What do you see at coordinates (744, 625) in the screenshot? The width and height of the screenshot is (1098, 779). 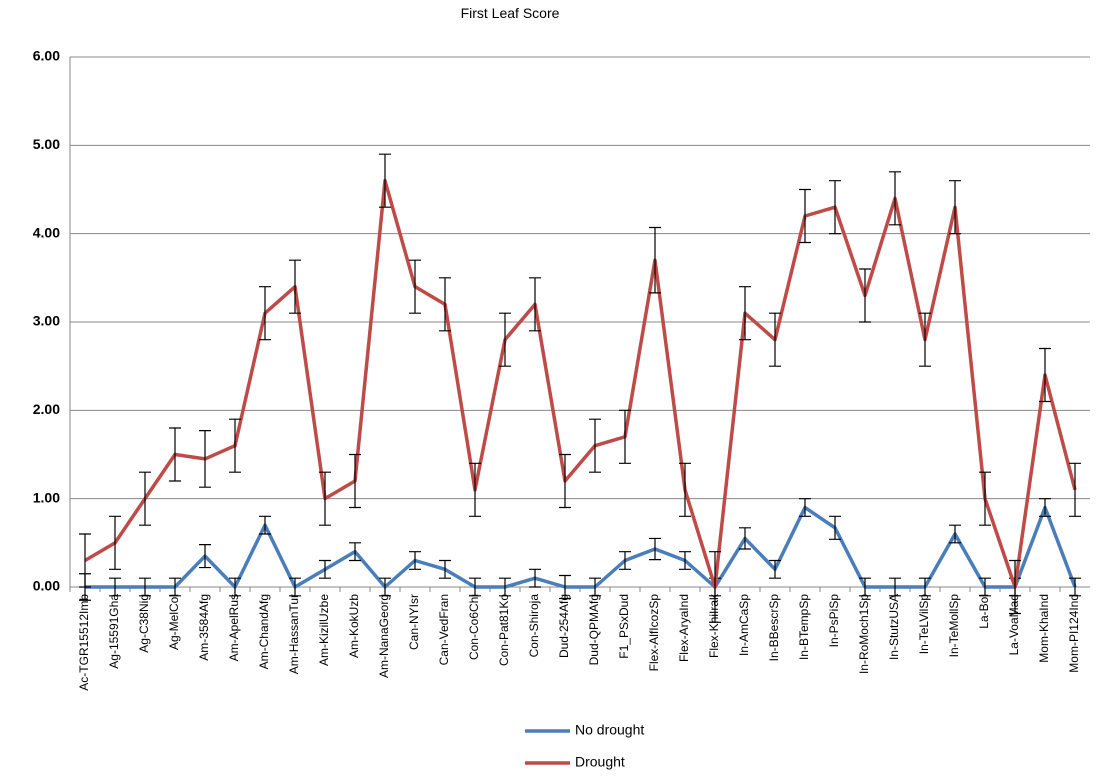 I see `x-tick-label: In-AmCaSp` at bounding box center [744, 625].